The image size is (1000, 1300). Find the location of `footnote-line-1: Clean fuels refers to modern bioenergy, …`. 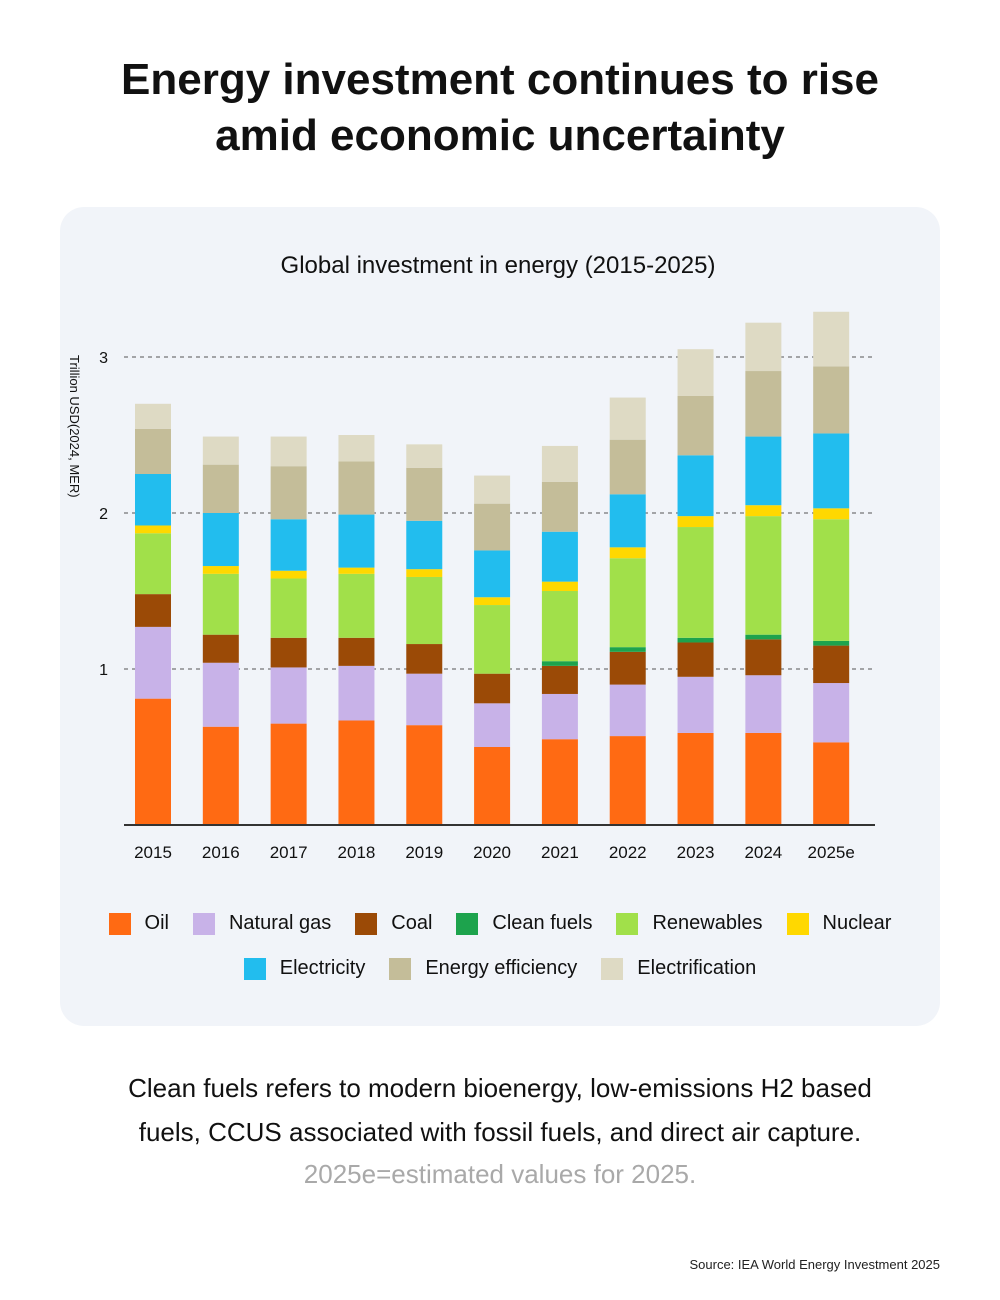

footnote-line-1: Clean fuels refers to modern bioenergy, … is located at coordinates (500, 1088).